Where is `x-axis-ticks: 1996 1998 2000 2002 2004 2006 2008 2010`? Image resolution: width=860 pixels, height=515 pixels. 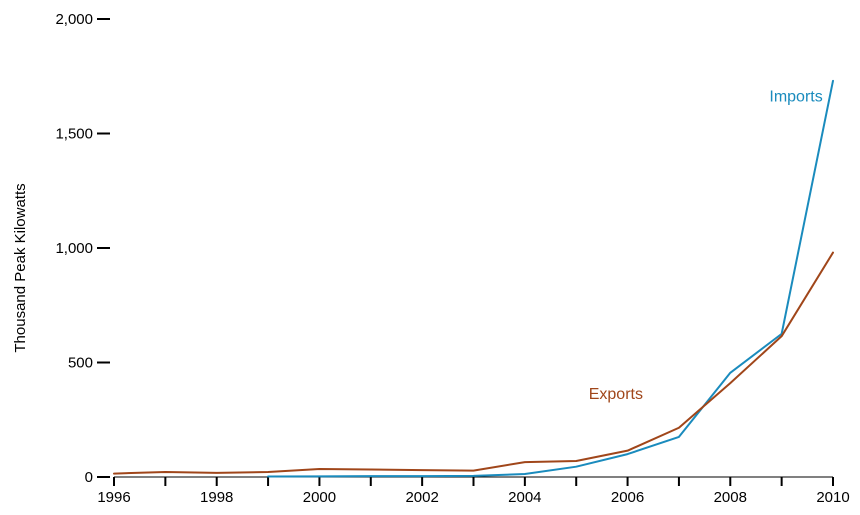 x-axis-ticks: 1996 1998 2000 2002 2004 2006 2008 2010 is located at coordinates (473, 491).